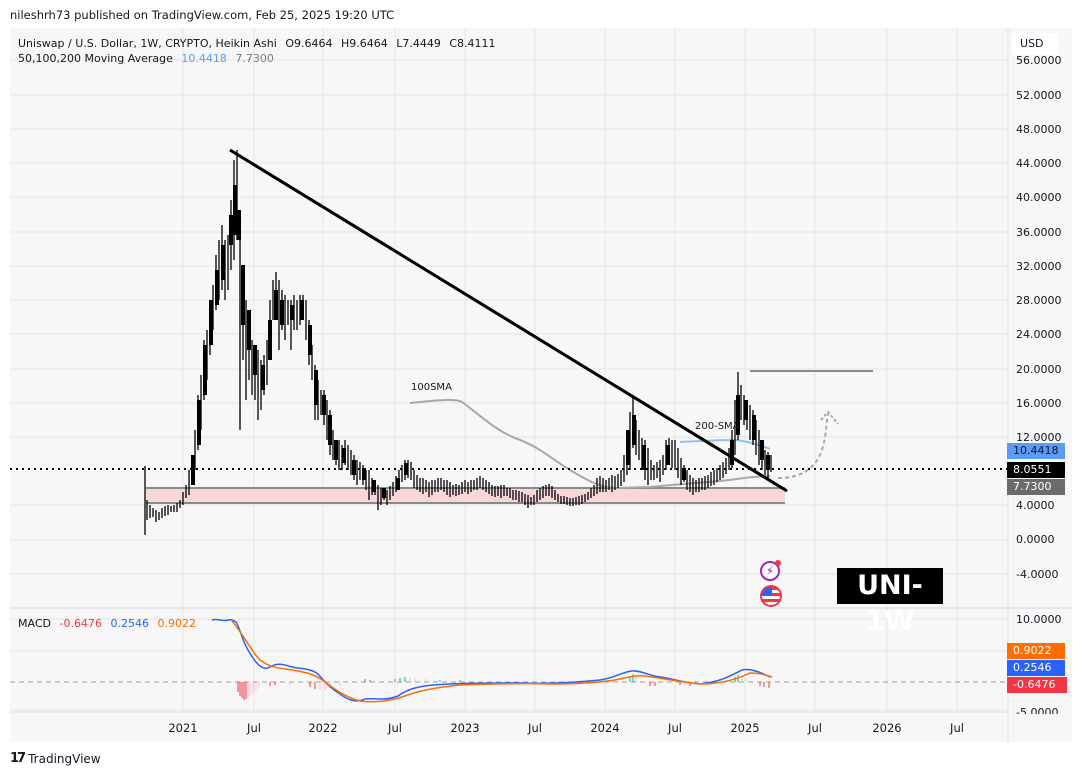 This screenshot has height=777, width=1080. What do you see at coordinates (770, 570) in the screenshot?
I see `lightning-icon: ⚡` at bounding box center [770, 570].